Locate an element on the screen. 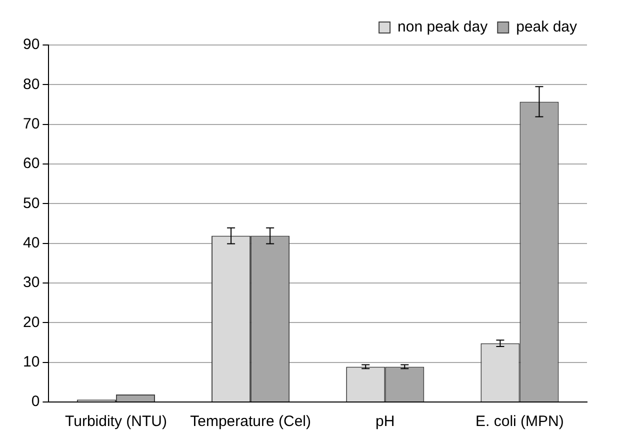 The height and width of the screenshot is (444, 617). x-tick-label: E. coli (MPN) is located at coordinates (520, 421).